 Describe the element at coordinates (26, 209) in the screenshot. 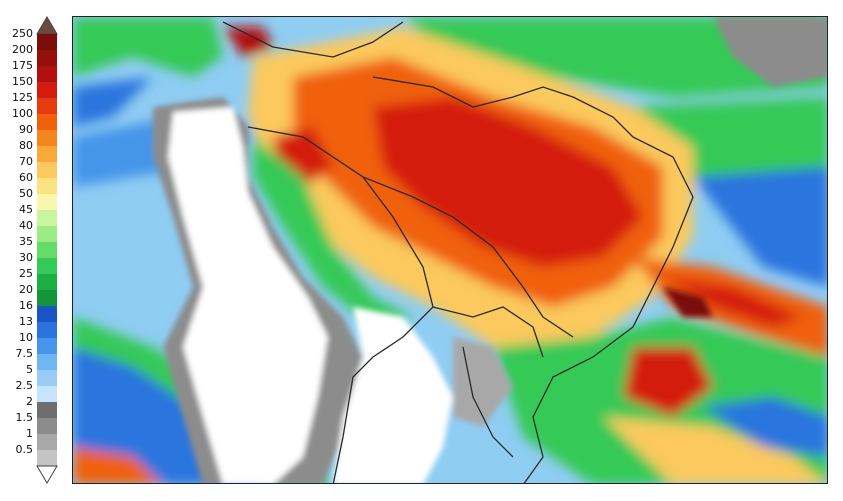

I see `legend-label: 45` at that location.